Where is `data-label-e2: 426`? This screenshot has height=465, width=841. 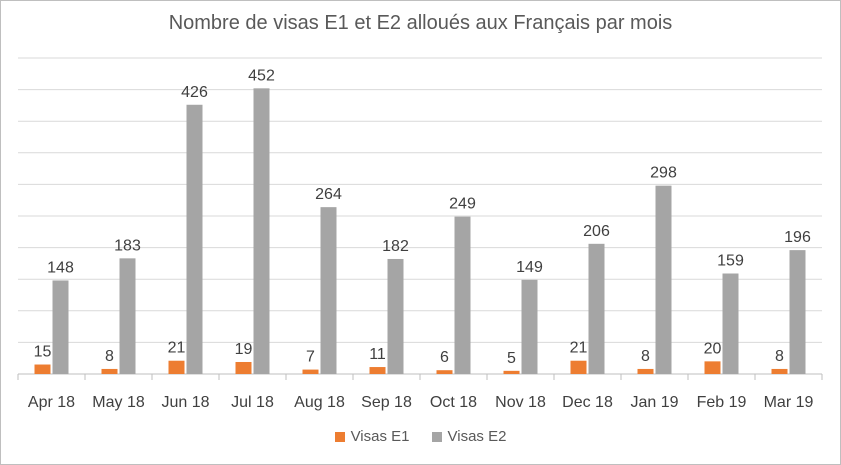
data-label-e2: 426 is located at coordinates (194, 92).